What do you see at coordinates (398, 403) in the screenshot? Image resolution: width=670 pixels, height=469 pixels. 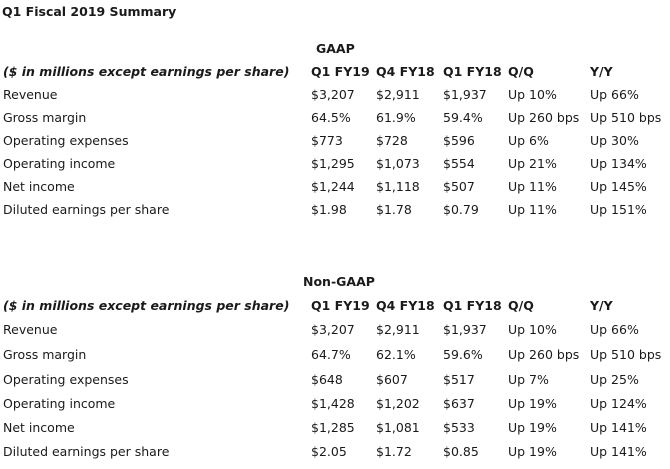 I see `cell-q4-fy18: $1,202` at bounding box center [398, 403].